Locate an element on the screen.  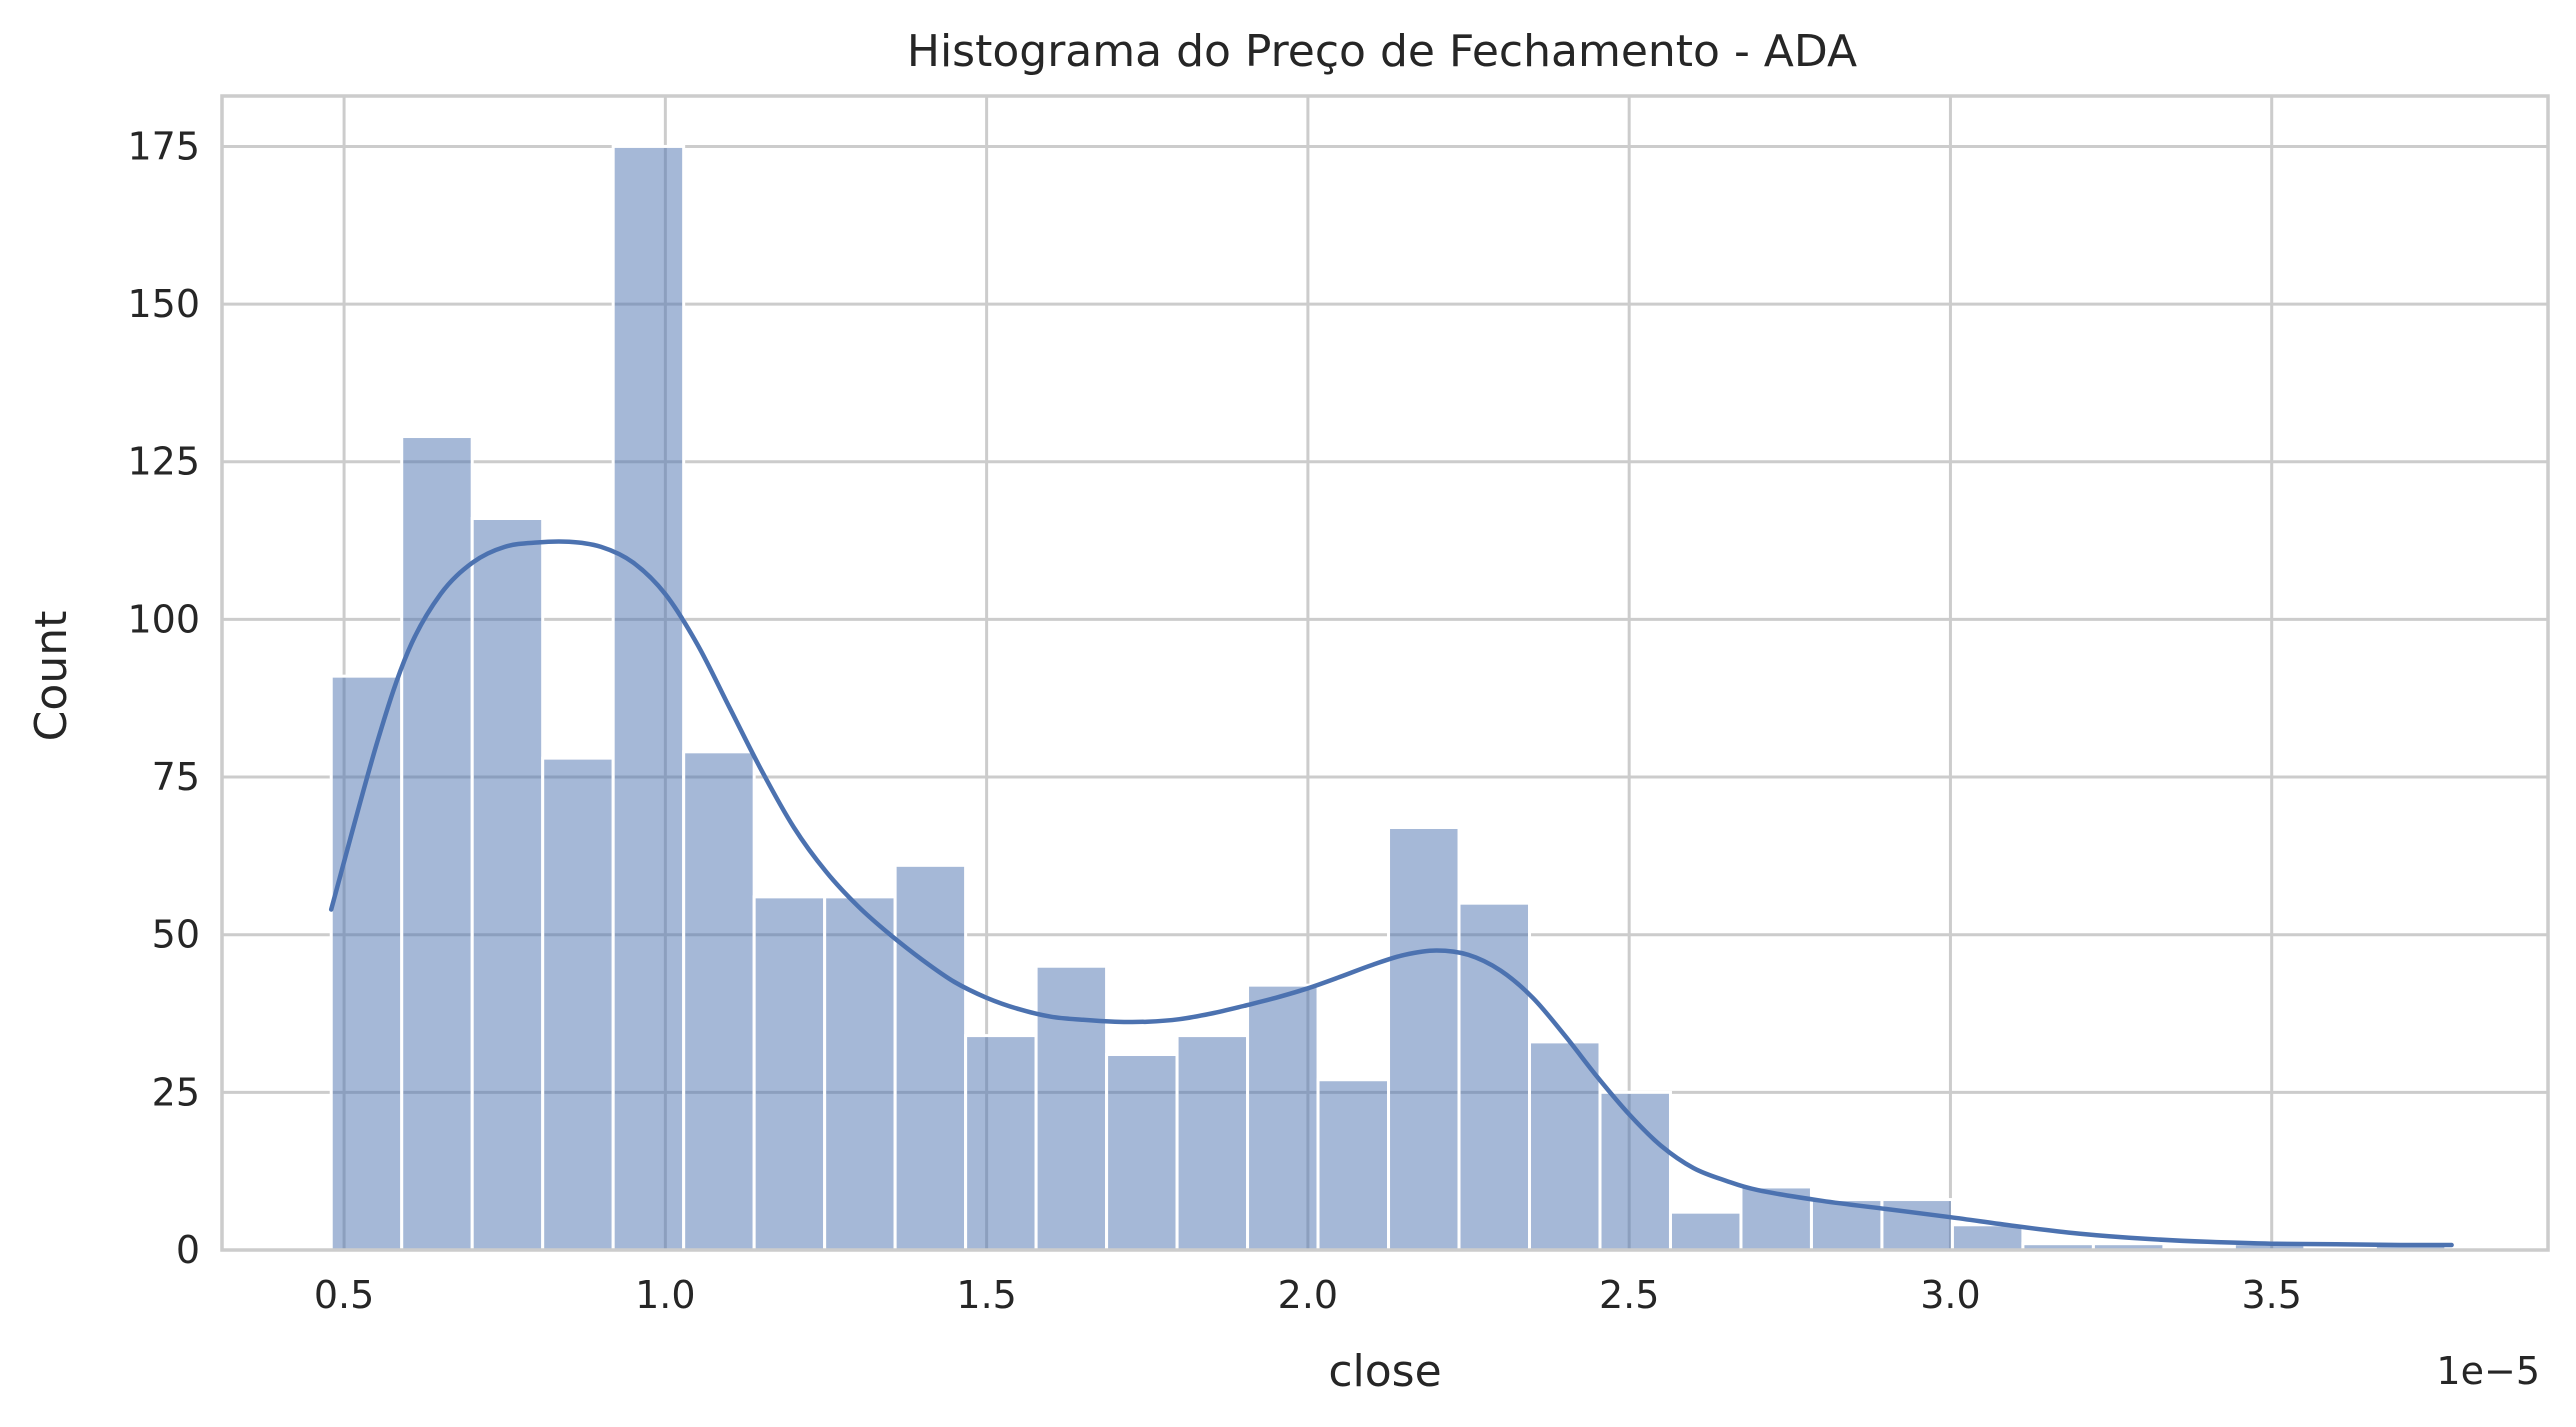
x-tick-label: 0.5 is located at coordinates (344, 1295).